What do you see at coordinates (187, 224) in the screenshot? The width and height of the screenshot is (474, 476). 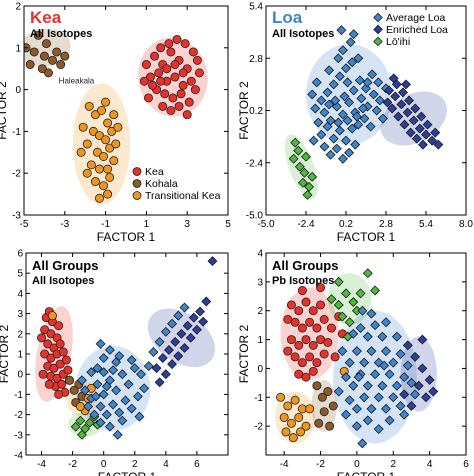 I see `x-tick-label: 3` at bounding box center [187, 224].